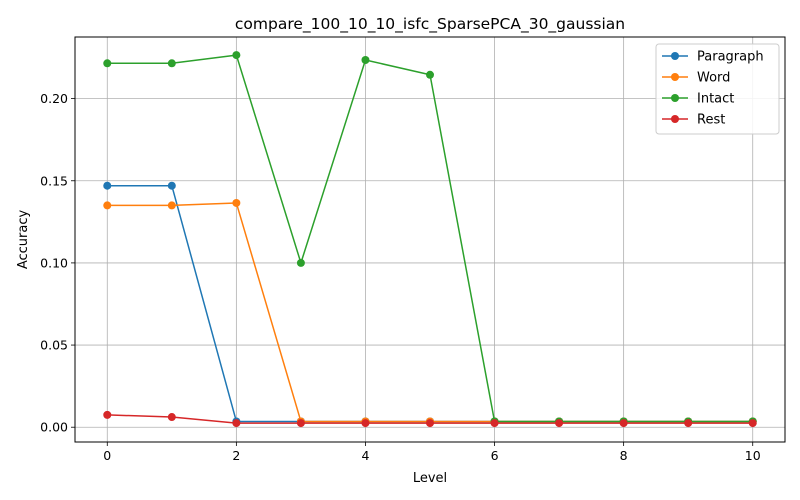 The image size is (800, 500). I want to click on x-axis-label: Level, so click(430, 478).